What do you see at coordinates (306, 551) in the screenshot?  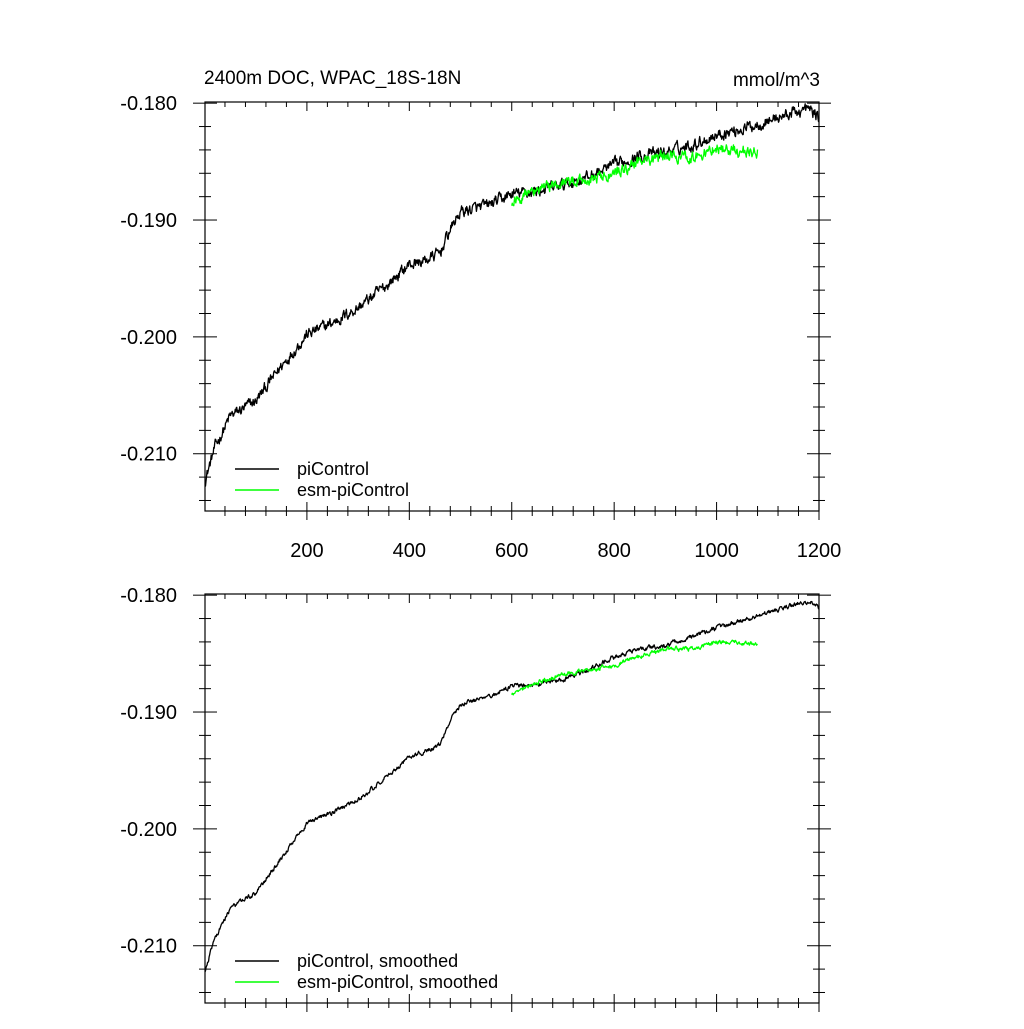 I see `x-tick-label: 200` at bounding box center [306, 551].